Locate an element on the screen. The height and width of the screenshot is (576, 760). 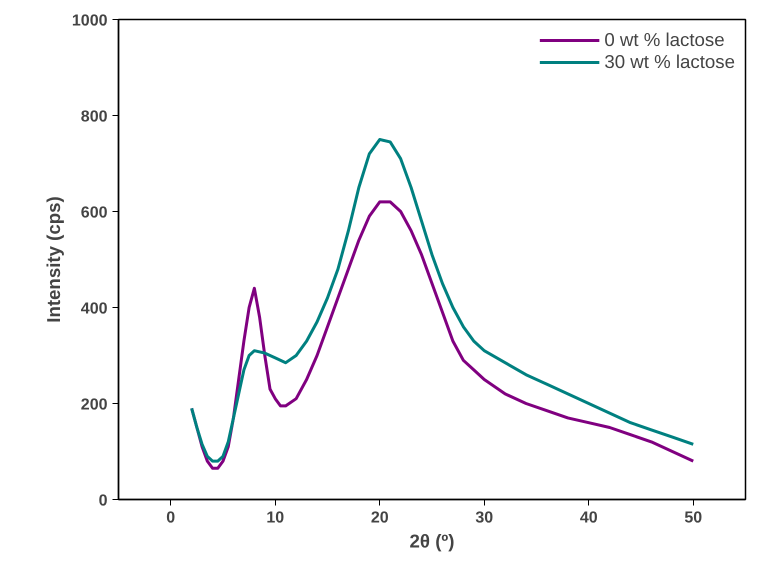
x-tick-label: 40 is located at coordinates (589, 518).